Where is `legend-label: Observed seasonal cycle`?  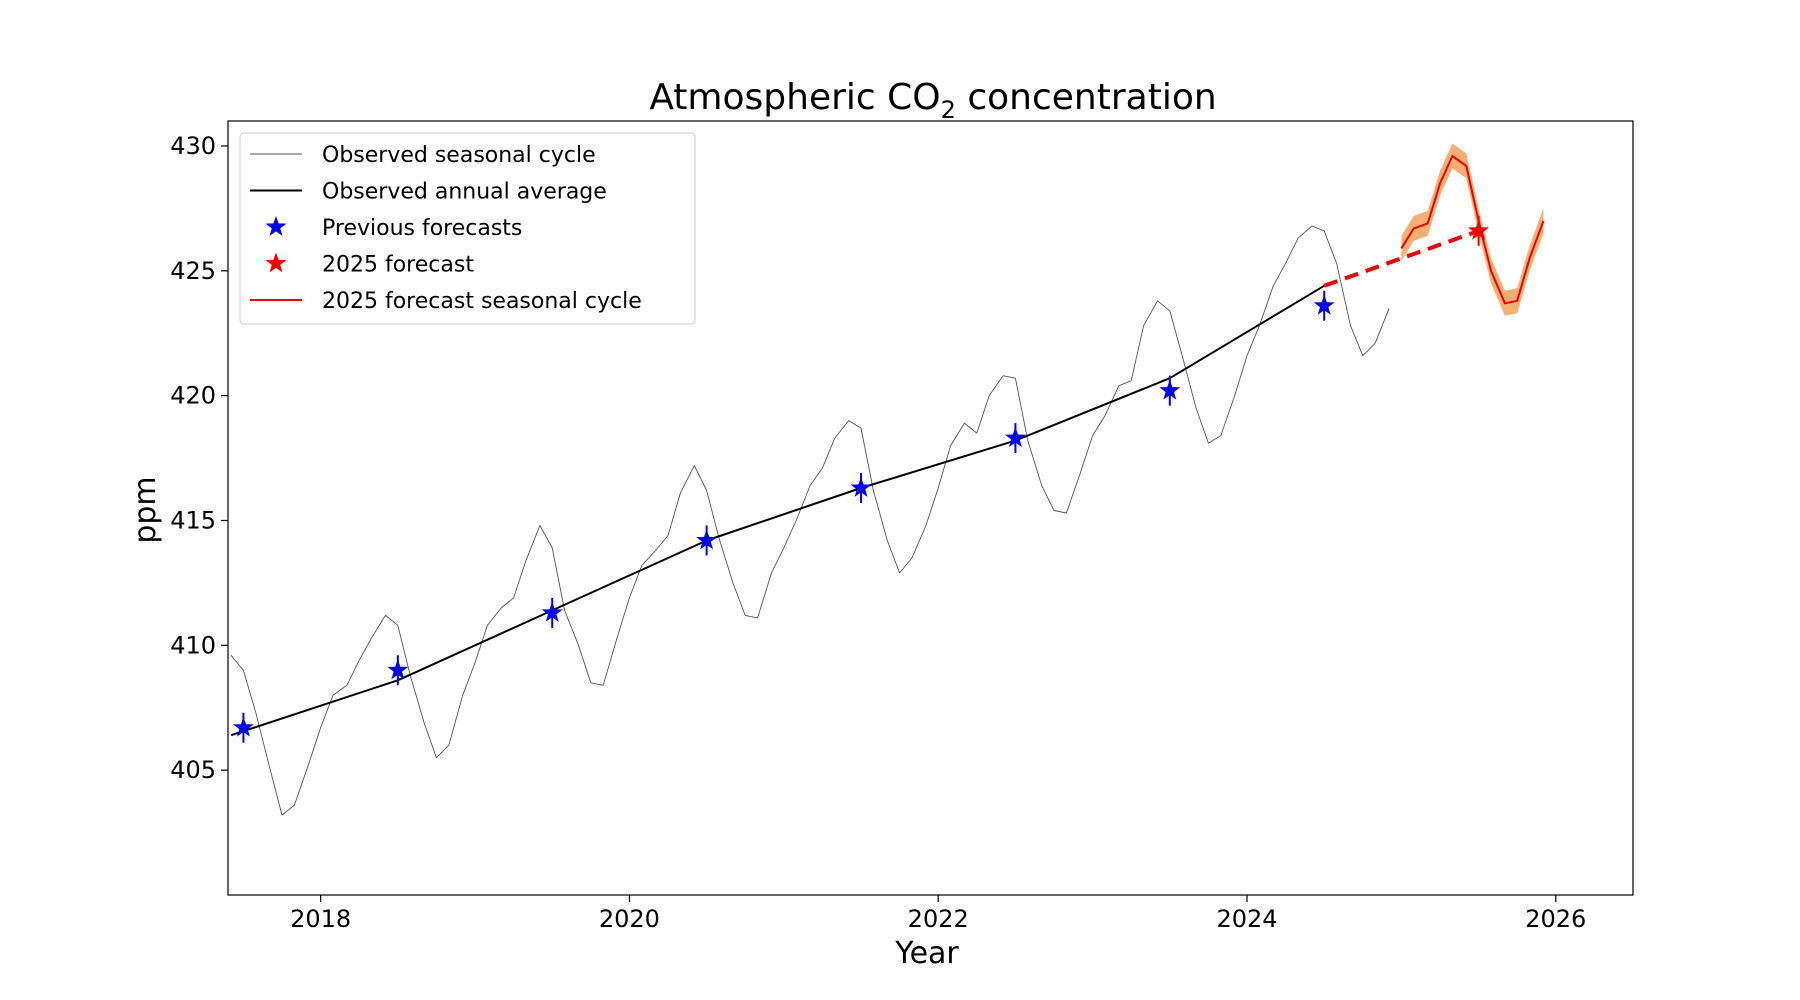 legend-label: Observed seasonal cycle is located at coordinates (459, 155).